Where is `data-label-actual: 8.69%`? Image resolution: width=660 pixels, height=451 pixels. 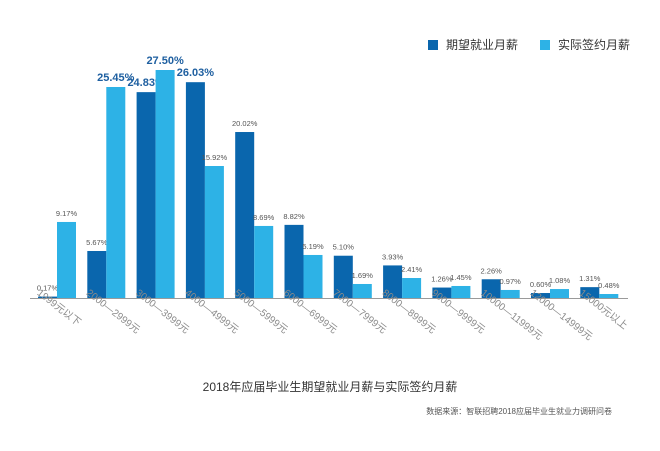 data-label-actual: 8.69% is located at coordinates (264, 217).